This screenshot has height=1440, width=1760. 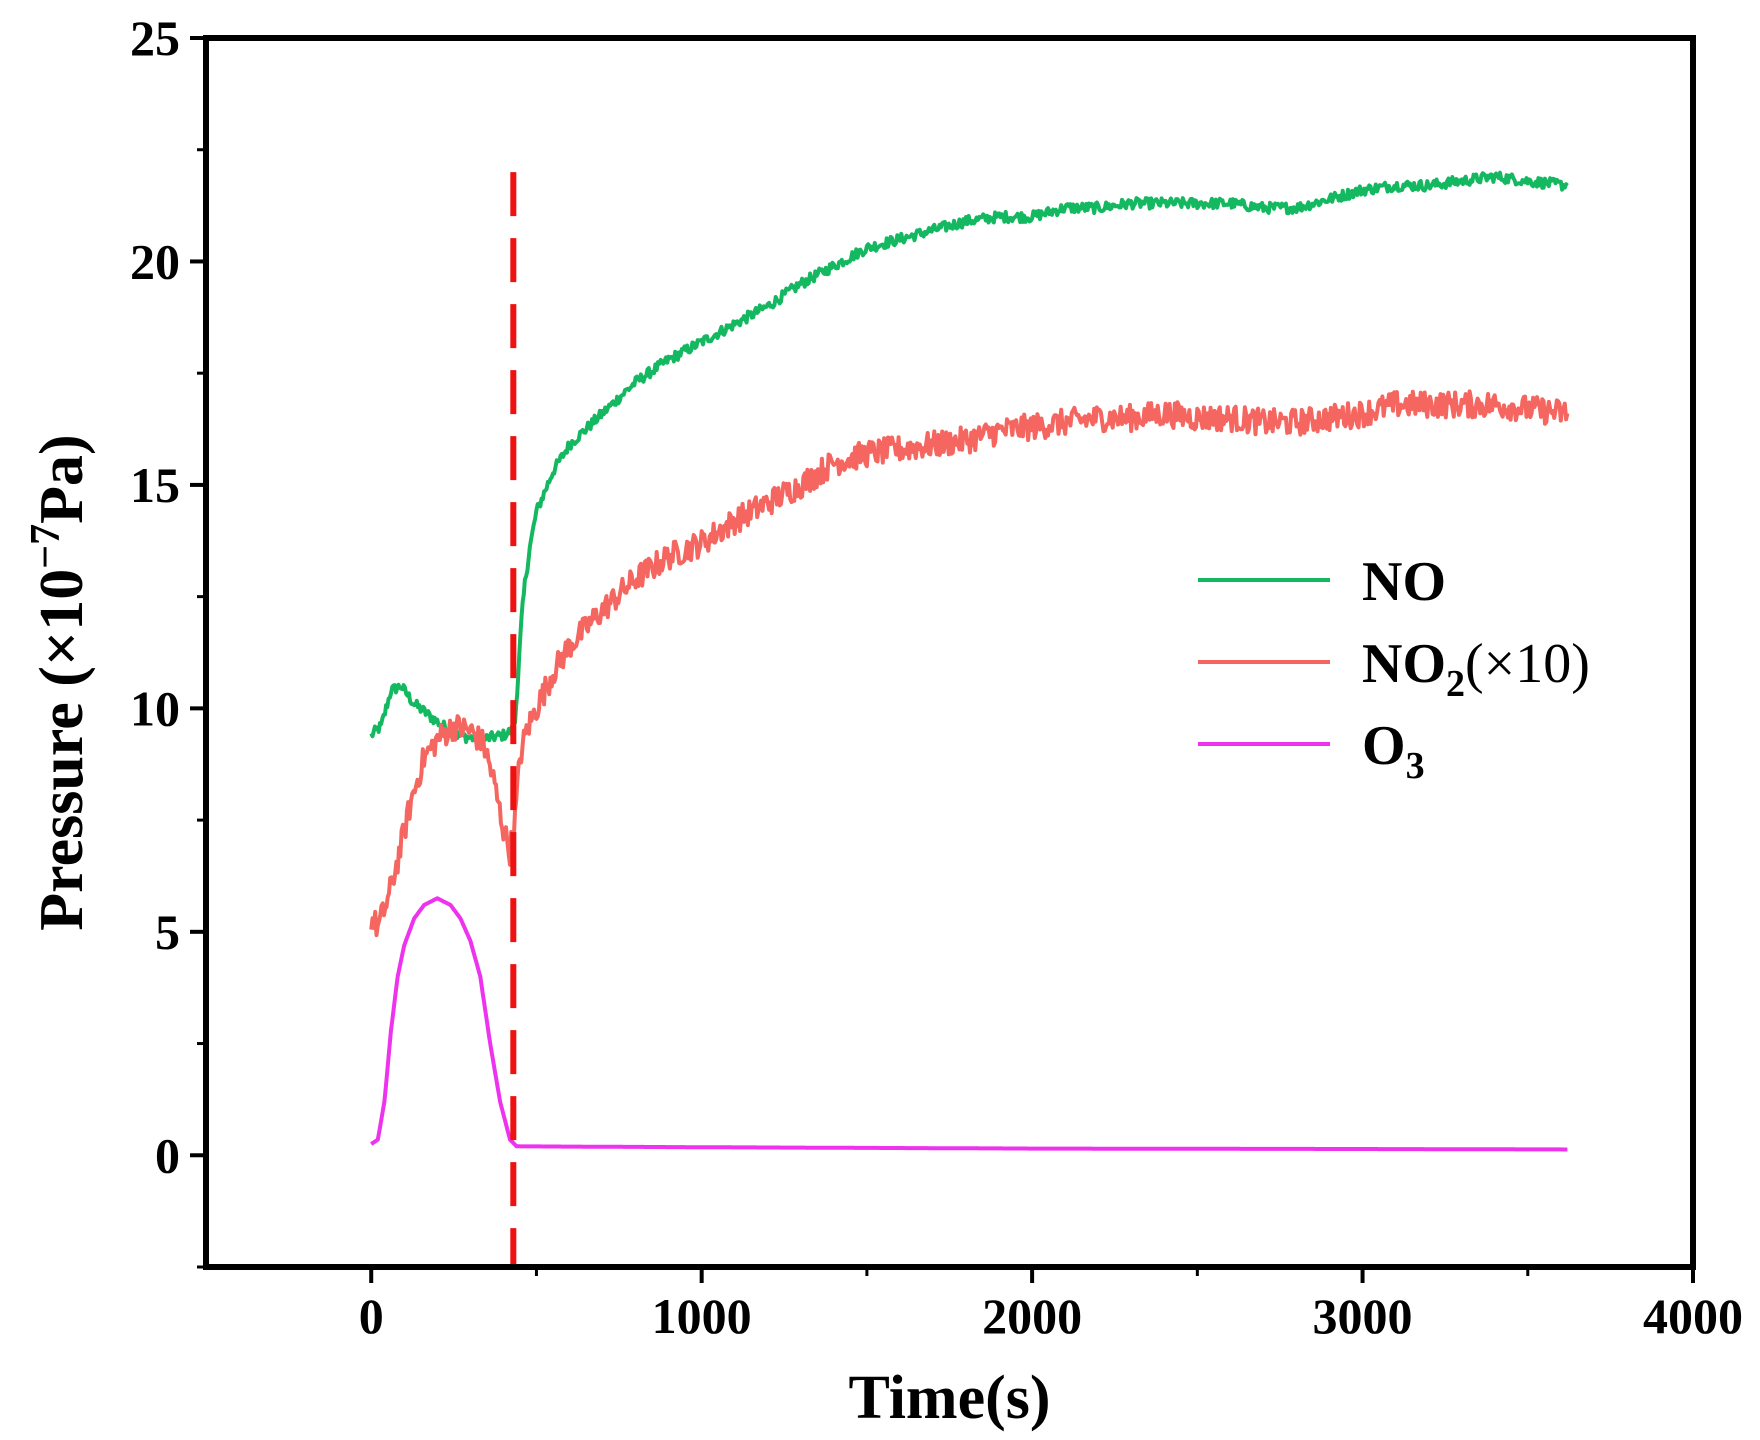 What do you see at coordinates (46, 546) in the screenshot?
I see `y-axis-title-exponent: −7` at bounding box center [46, 546].